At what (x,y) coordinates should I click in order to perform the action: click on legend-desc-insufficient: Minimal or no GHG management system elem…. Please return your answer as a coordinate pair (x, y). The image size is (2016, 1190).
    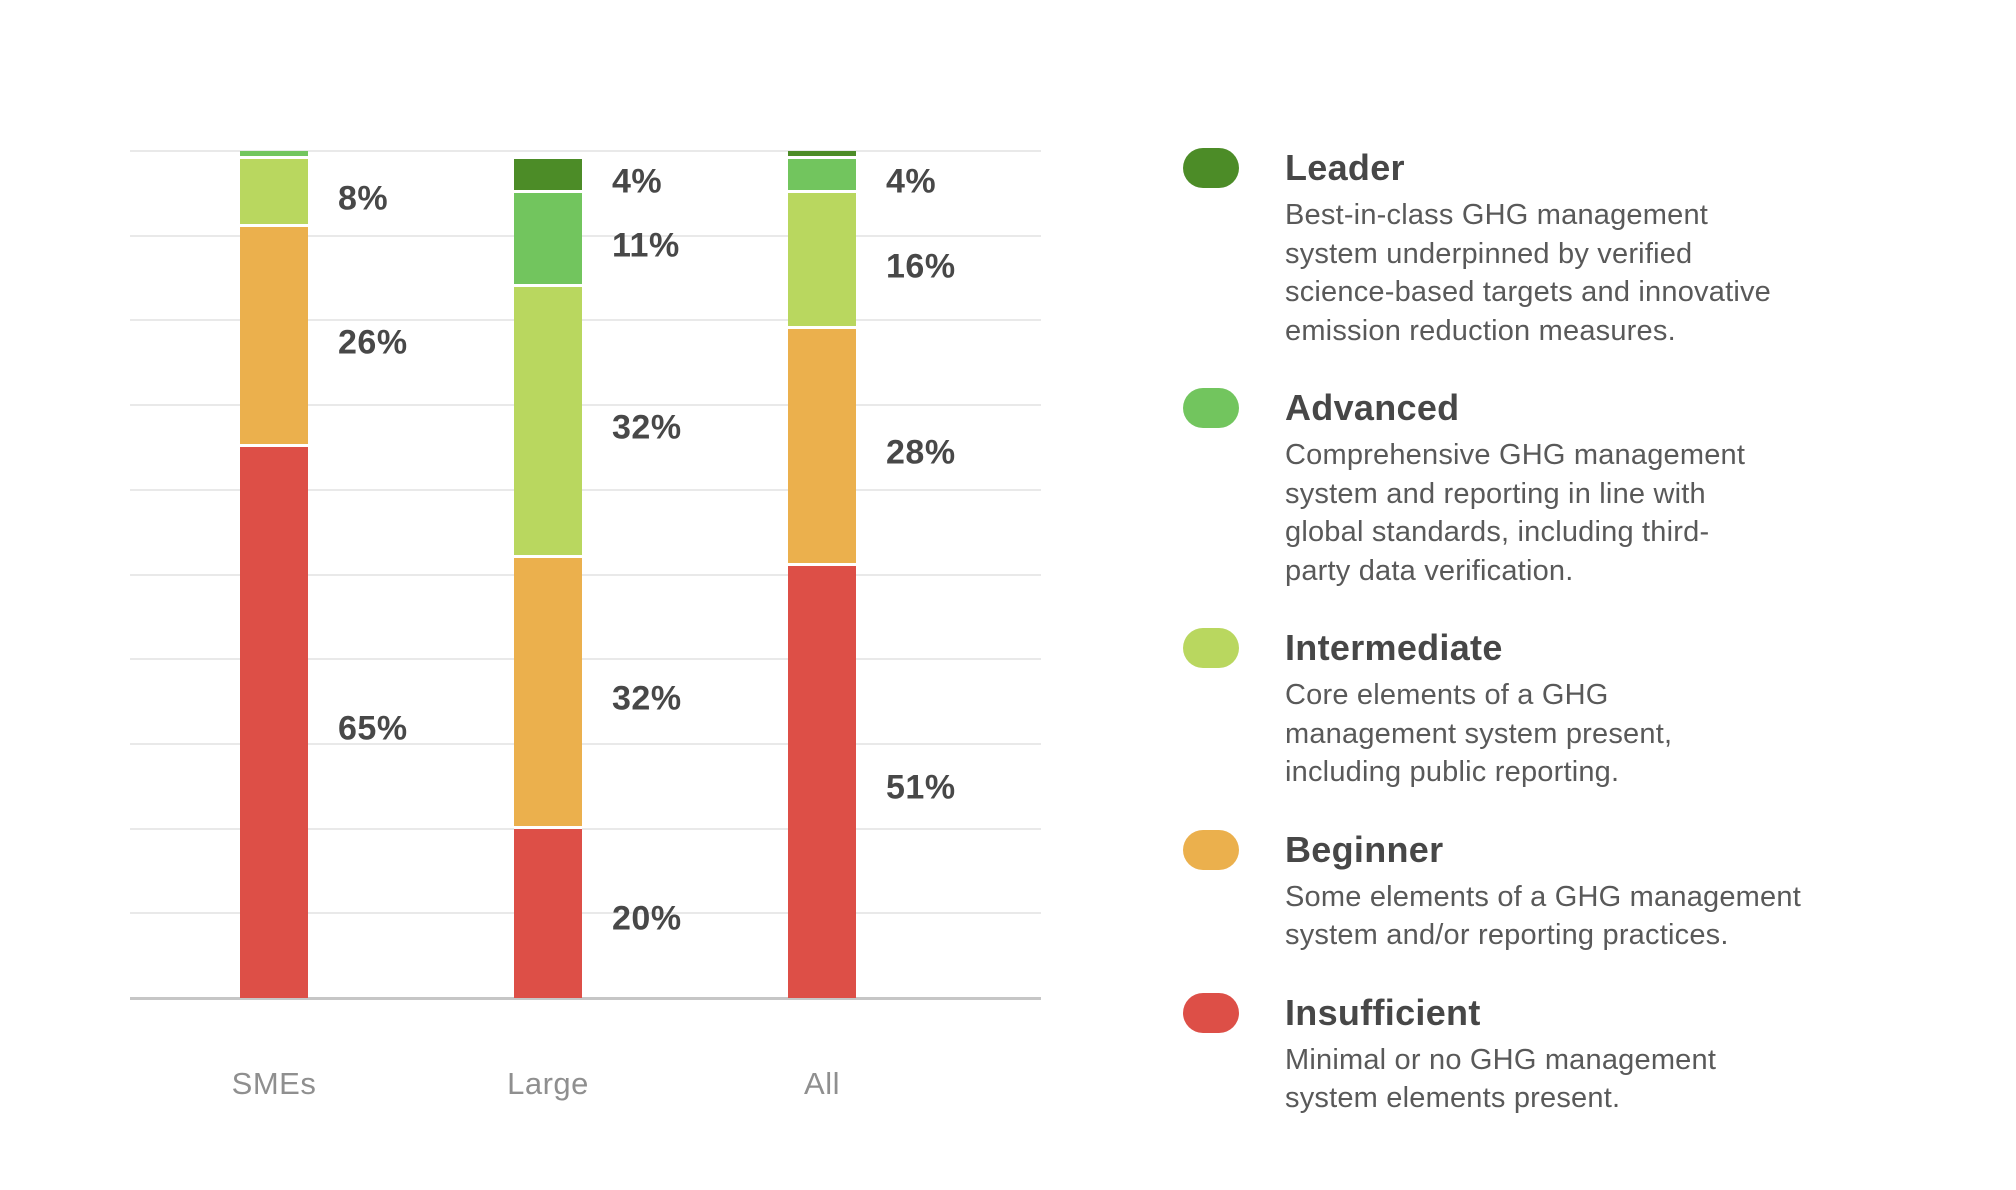
    Looking at the image, I should click on (1501, 1079).